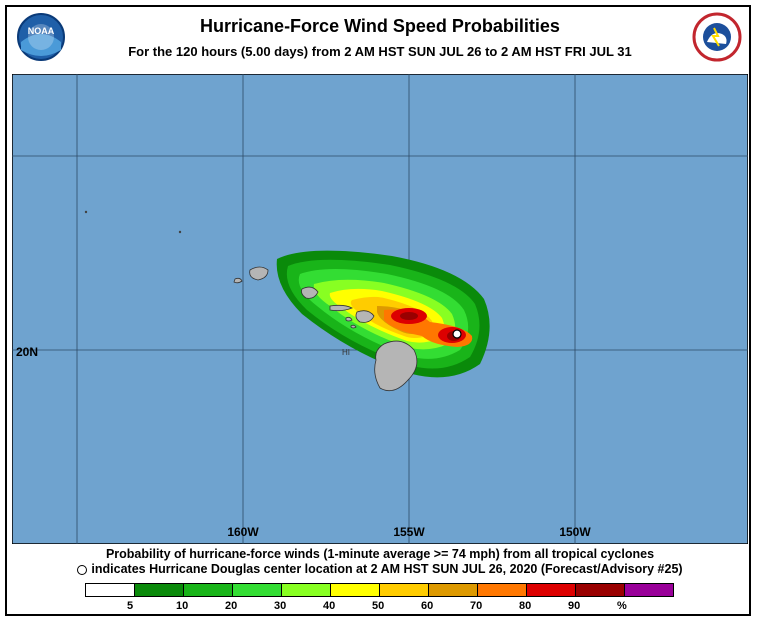  I want to click on legend-tick-label: 80, so click(525, 606).